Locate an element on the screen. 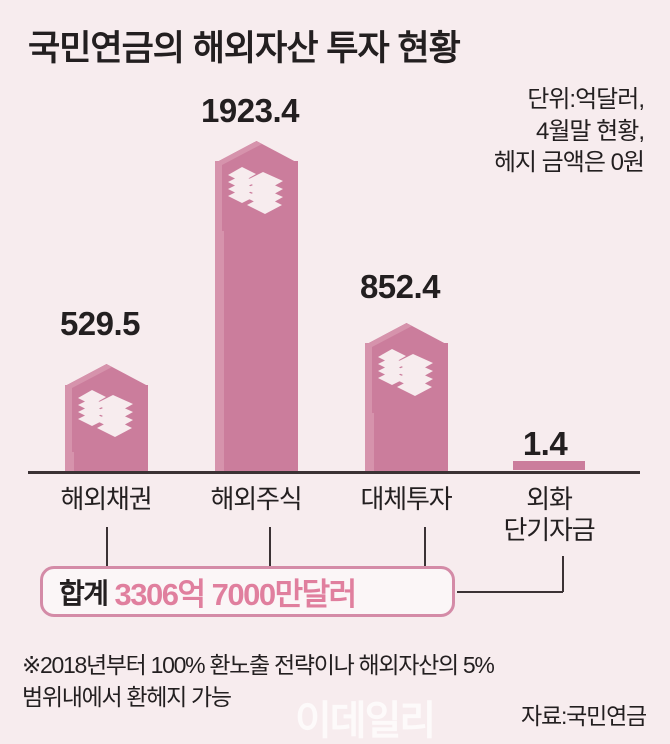 Image resolution: width=670 pixels, height=744 pixels. category-label-2: 대체투자 is located at coordinates (406, 499).